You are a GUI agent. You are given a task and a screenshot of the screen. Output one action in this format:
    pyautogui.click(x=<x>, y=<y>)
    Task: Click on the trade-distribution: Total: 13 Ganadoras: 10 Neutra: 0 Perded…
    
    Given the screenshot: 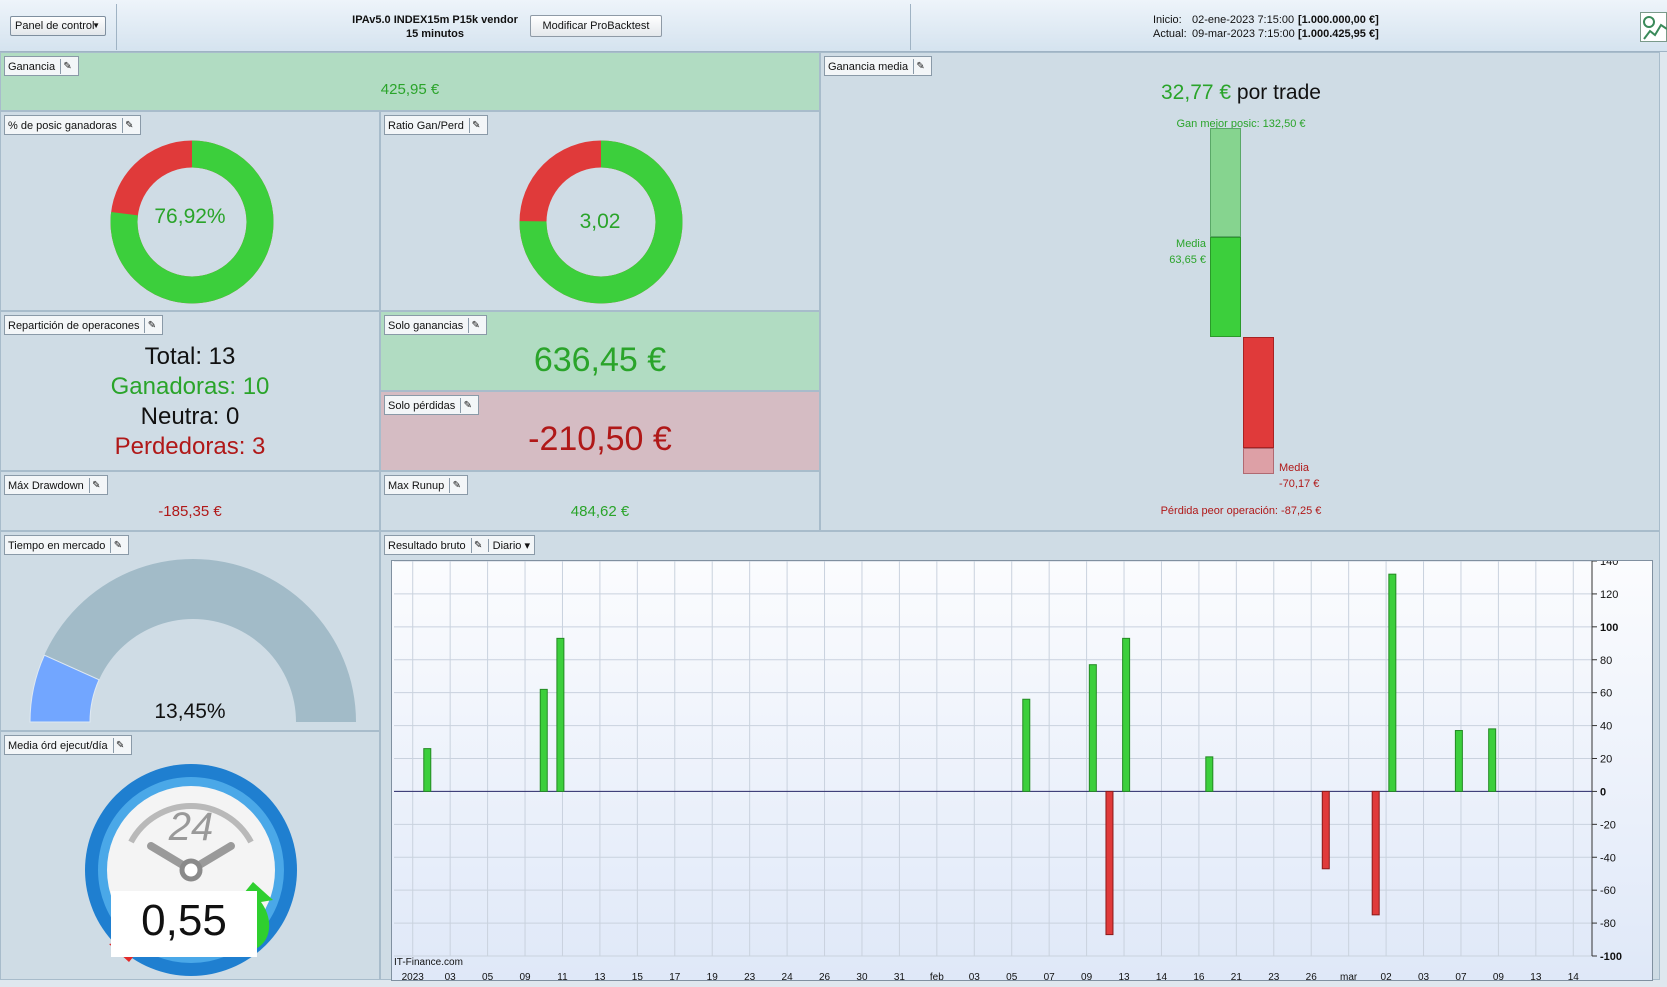 What is the action you would take?
    pyautogui.click(x=190, y=402)
    